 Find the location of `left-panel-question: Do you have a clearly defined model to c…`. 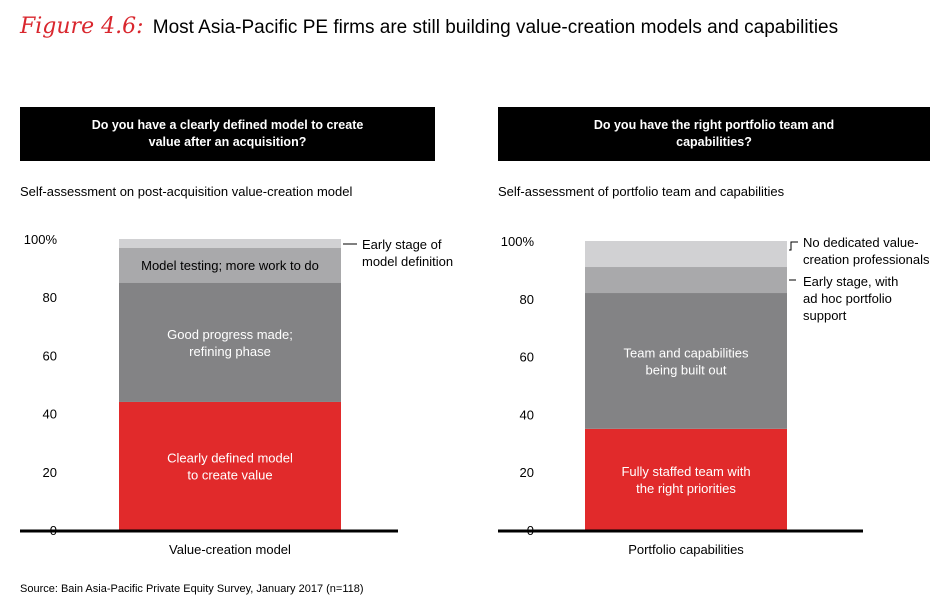

left-panel-question: Do you have a clearly defined model to c… is located at coordinates (227, 133).